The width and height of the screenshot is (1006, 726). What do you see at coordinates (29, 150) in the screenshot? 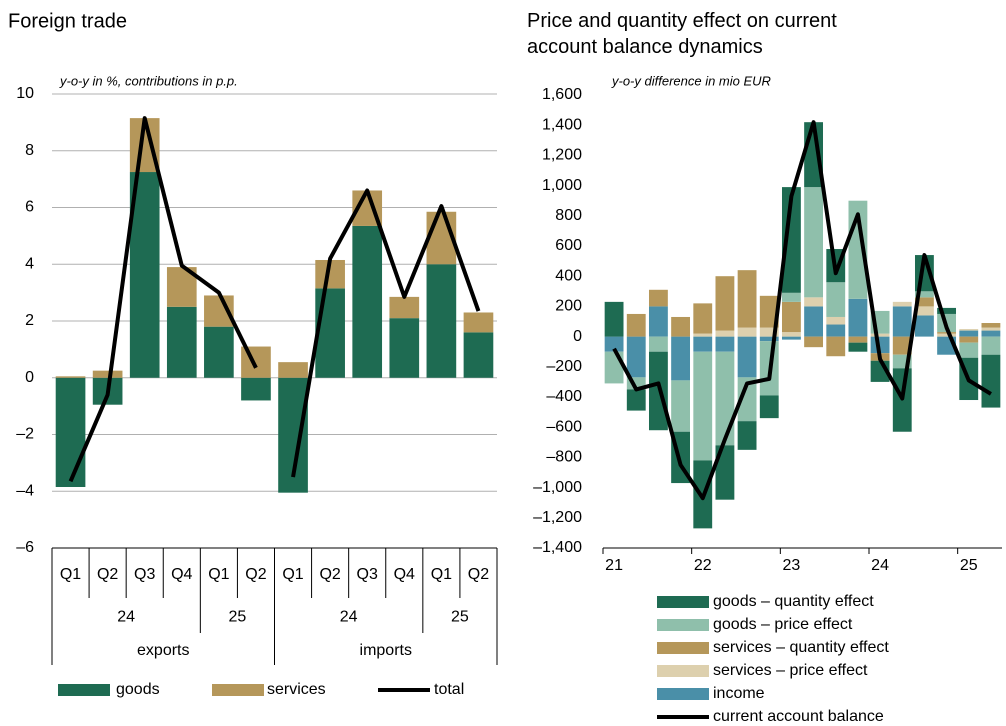
I see `y-tick-label: 8` at bounding box center [29, 150].